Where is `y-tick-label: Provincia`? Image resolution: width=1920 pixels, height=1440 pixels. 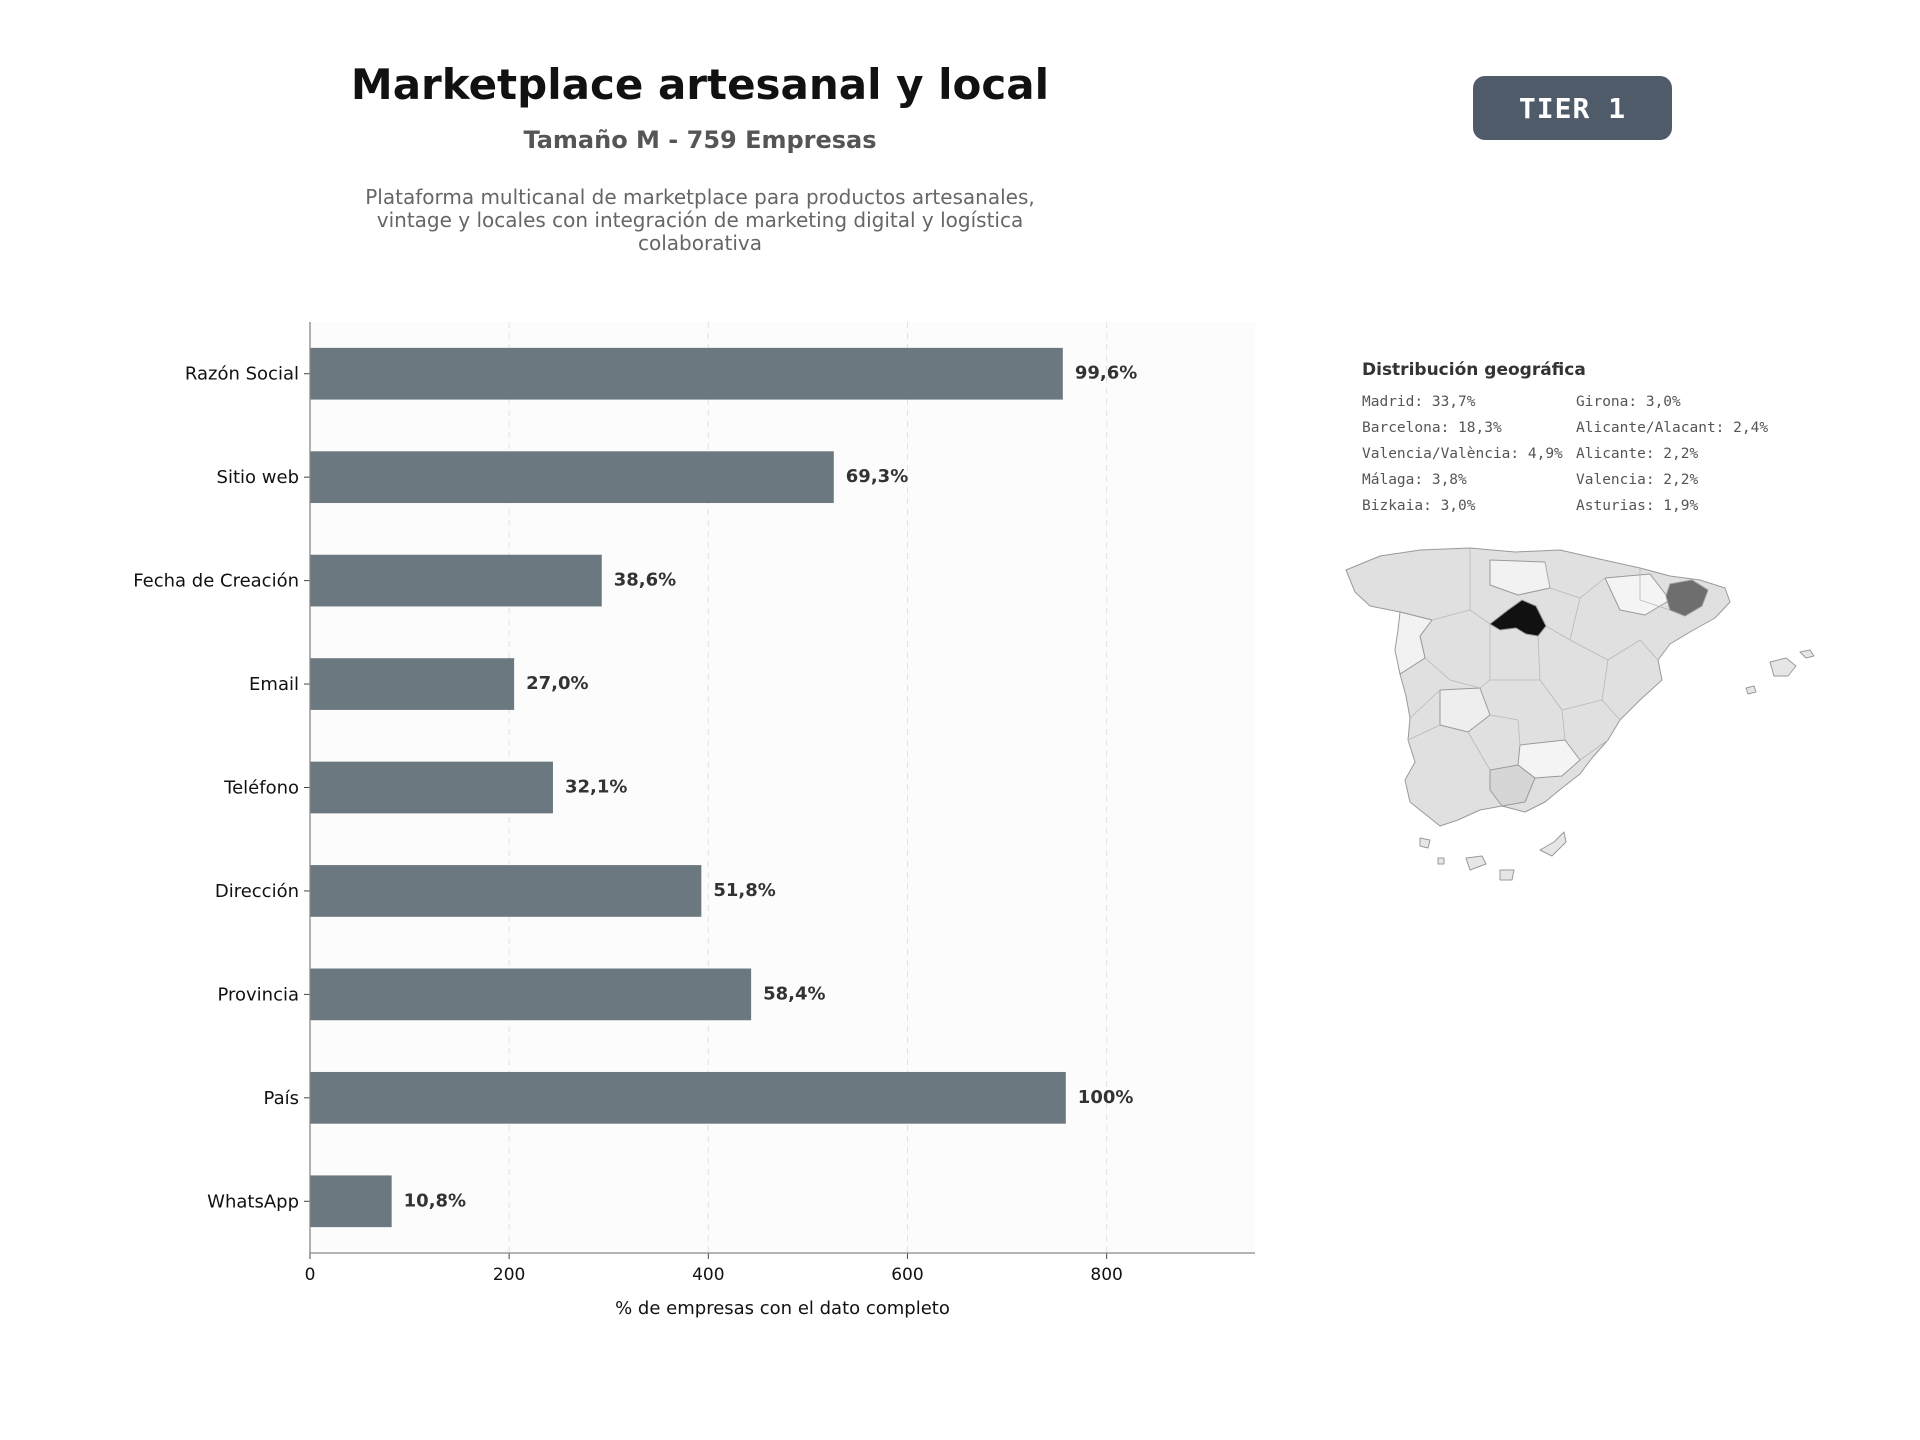 y-tick-label: Provincia is located at coordinates (258, 994).